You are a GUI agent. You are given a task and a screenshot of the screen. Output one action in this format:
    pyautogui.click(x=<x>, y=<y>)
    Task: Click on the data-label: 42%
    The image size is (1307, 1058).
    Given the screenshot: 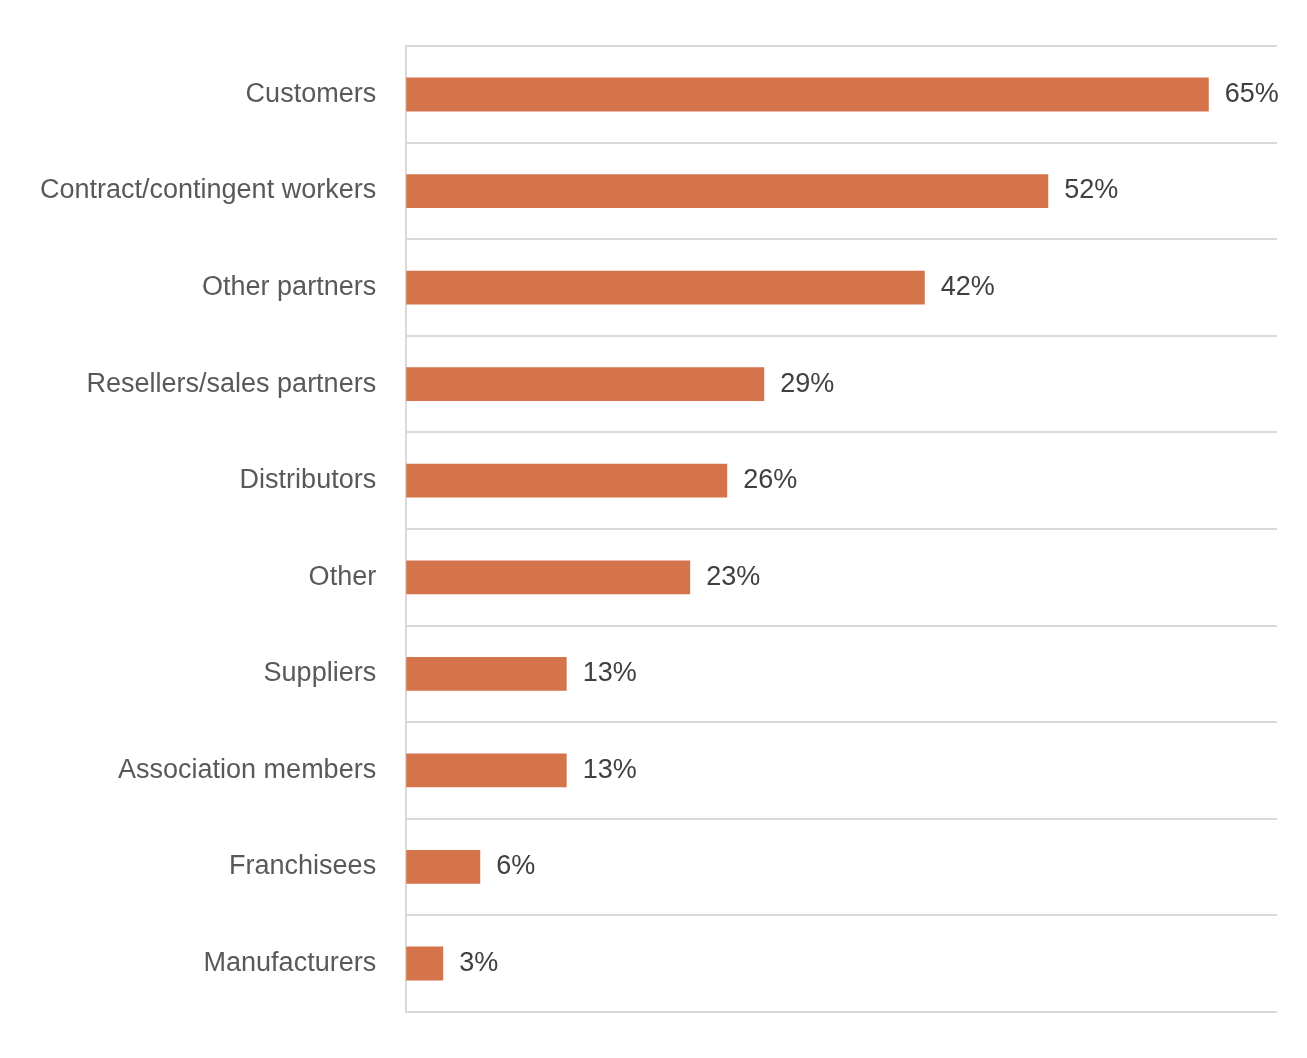 What is the action you would take?
    pyautogui.click(x=967, y=286)
    